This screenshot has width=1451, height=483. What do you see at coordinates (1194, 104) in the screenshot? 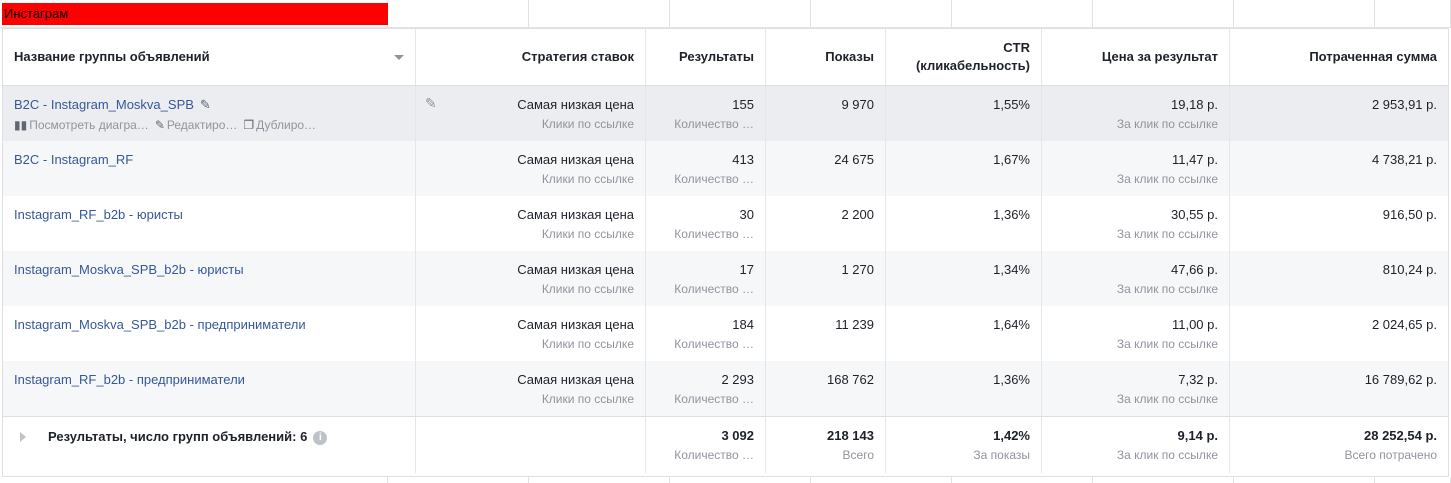
I see `cost-per-result-value: 19,18 р.` at bounding box center [1194, 104].